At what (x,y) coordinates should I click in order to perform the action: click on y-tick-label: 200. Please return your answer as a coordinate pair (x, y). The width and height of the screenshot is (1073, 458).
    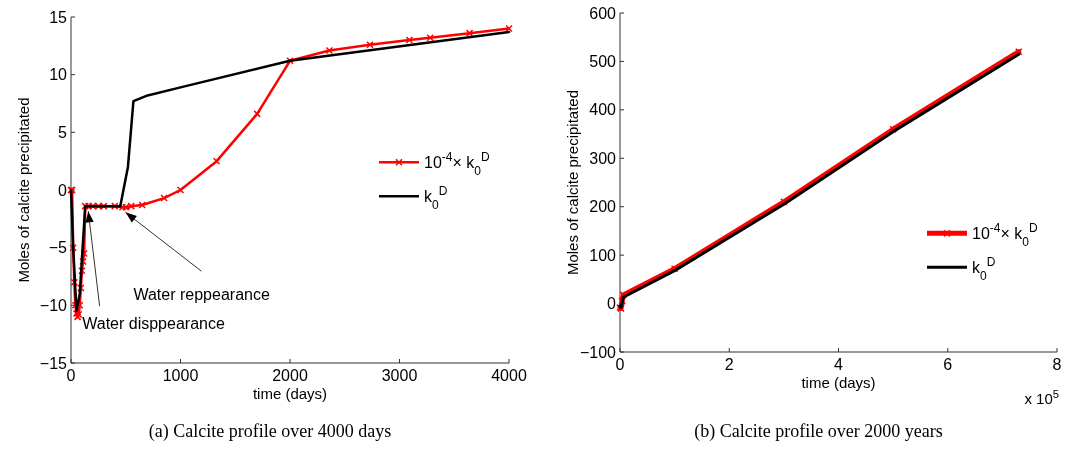
    Looking at the image, I should click on (603, 207).